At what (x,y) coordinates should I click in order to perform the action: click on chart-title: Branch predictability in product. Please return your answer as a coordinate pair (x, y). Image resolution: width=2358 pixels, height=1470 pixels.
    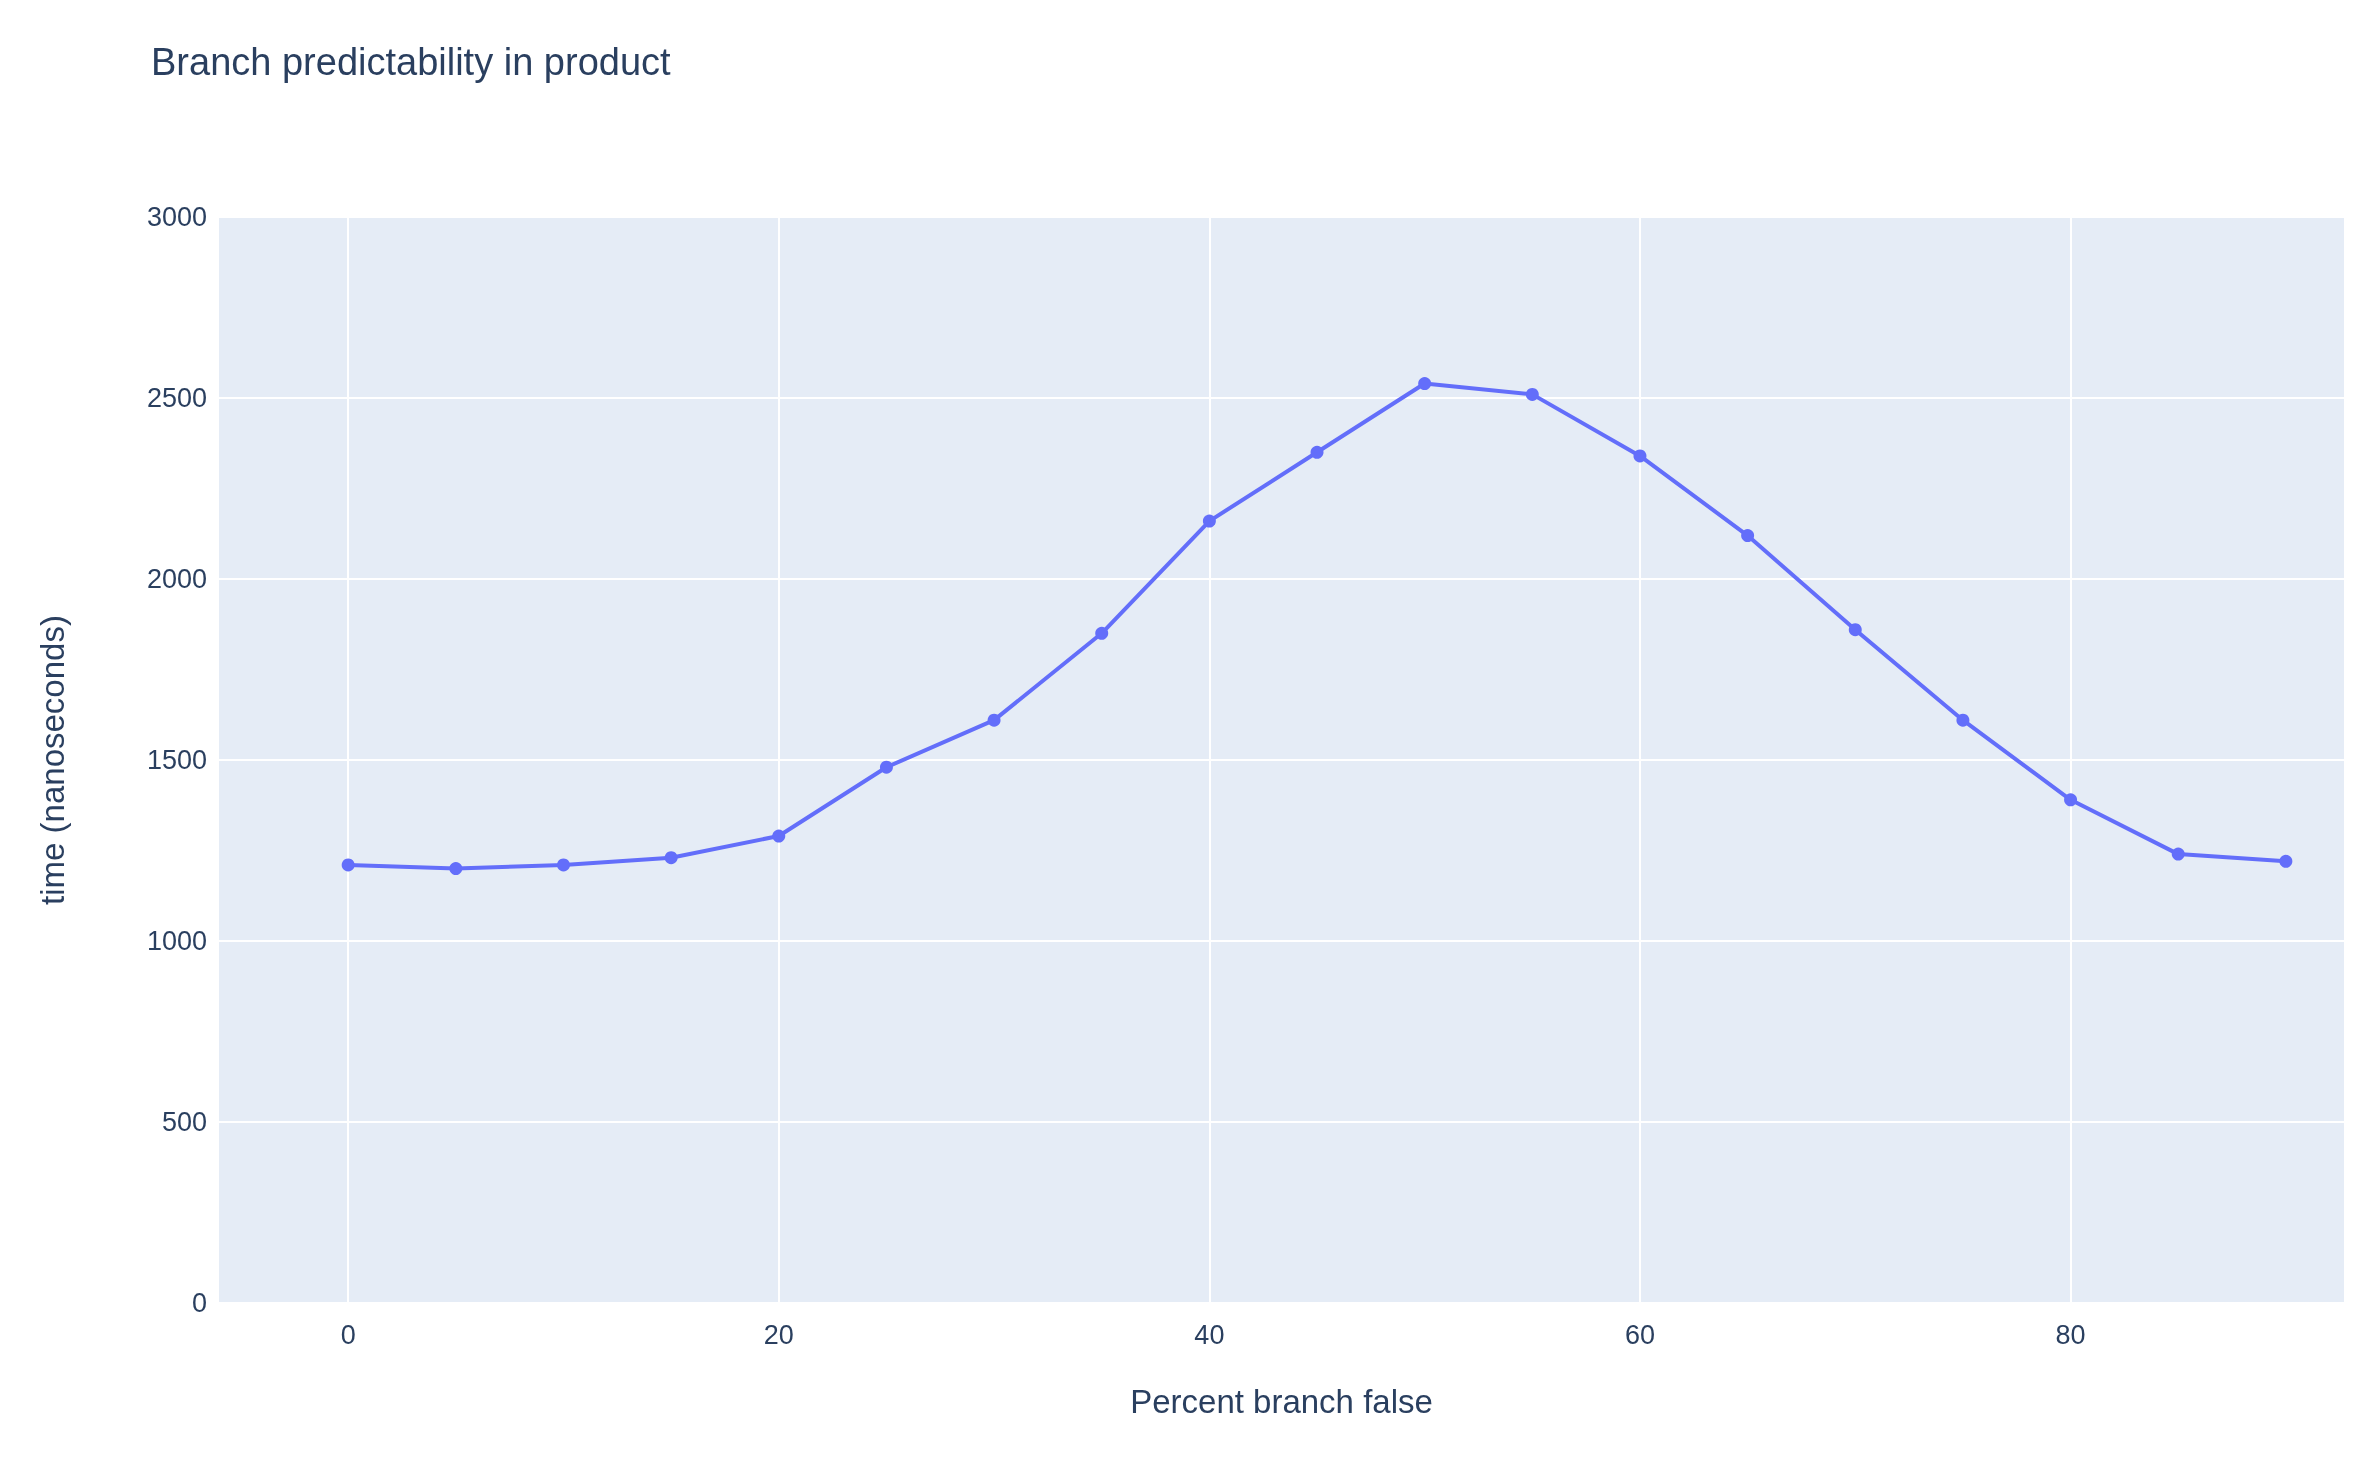
    Looking at the image, I should click on (411, 62).